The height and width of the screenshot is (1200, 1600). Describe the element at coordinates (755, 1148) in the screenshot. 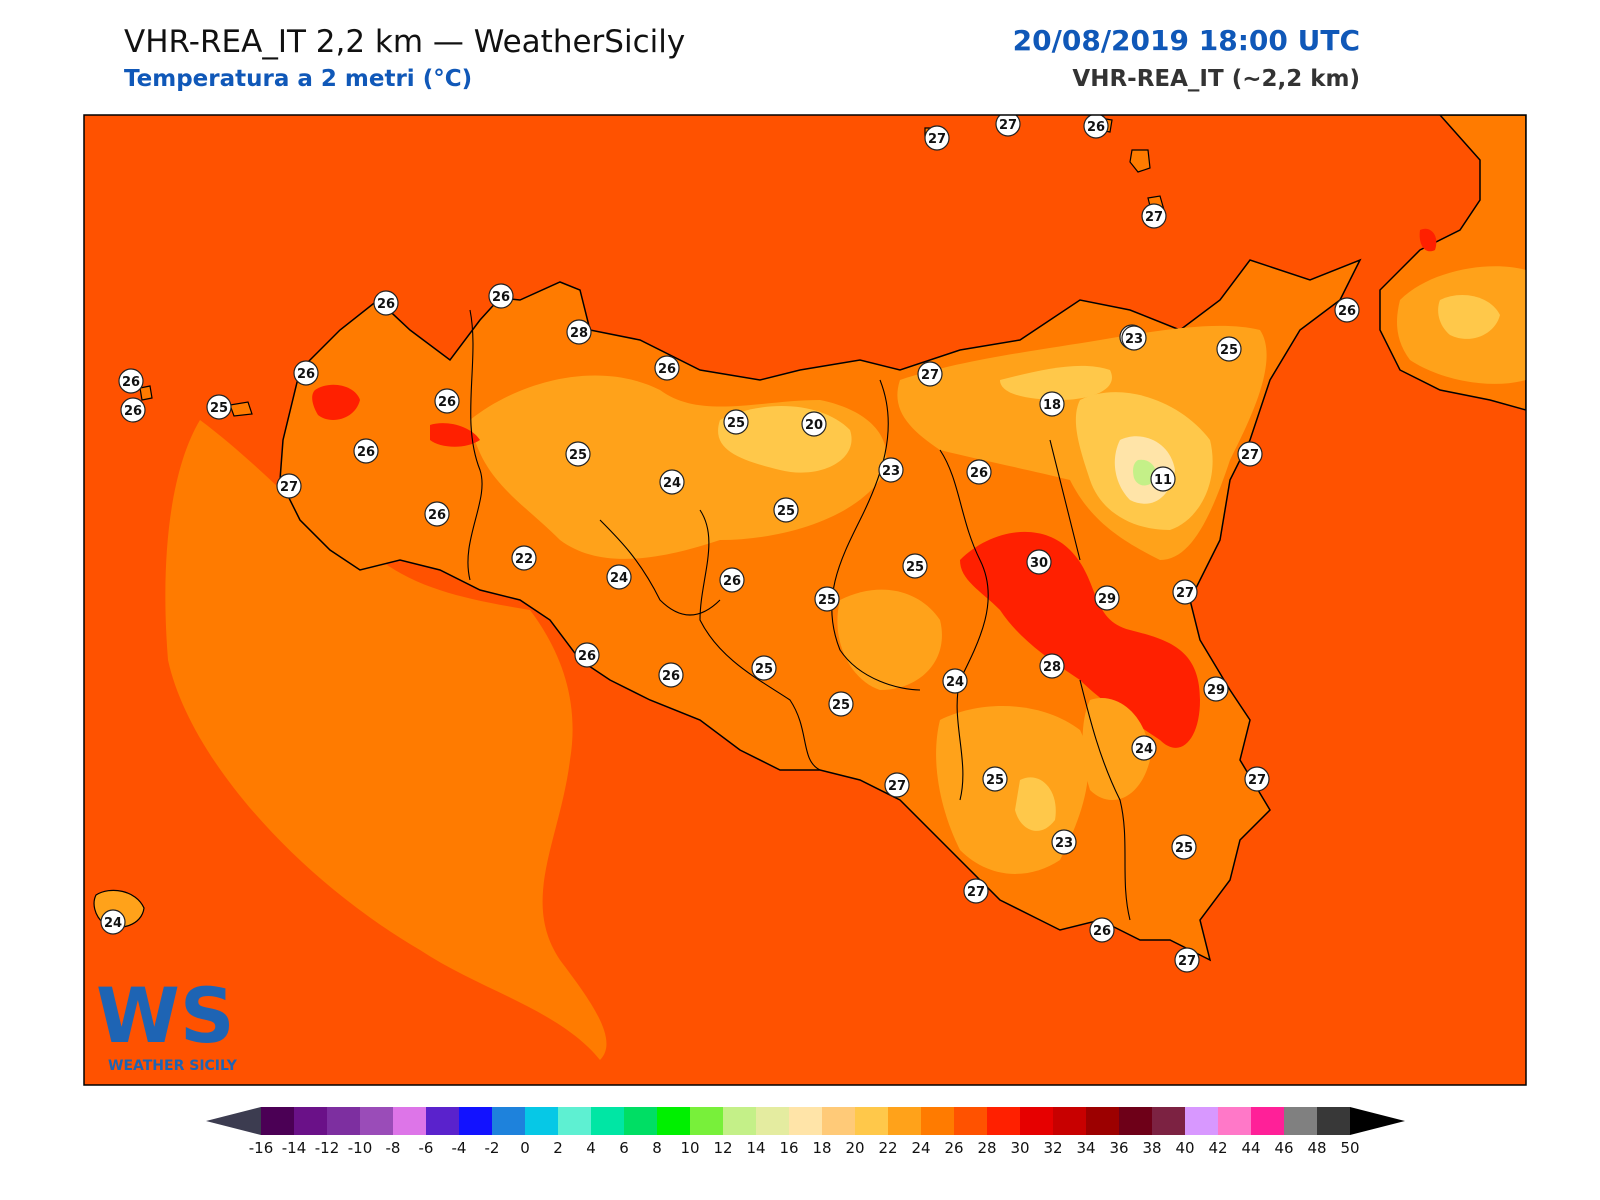

I see `colorbar-tick-label: 14` at that location.